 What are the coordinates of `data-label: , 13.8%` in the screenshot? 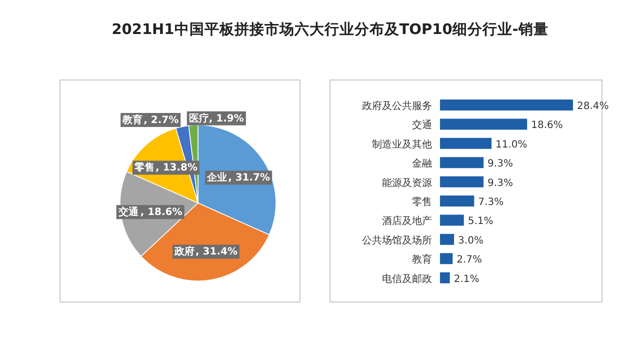 It's located at (177, 168).